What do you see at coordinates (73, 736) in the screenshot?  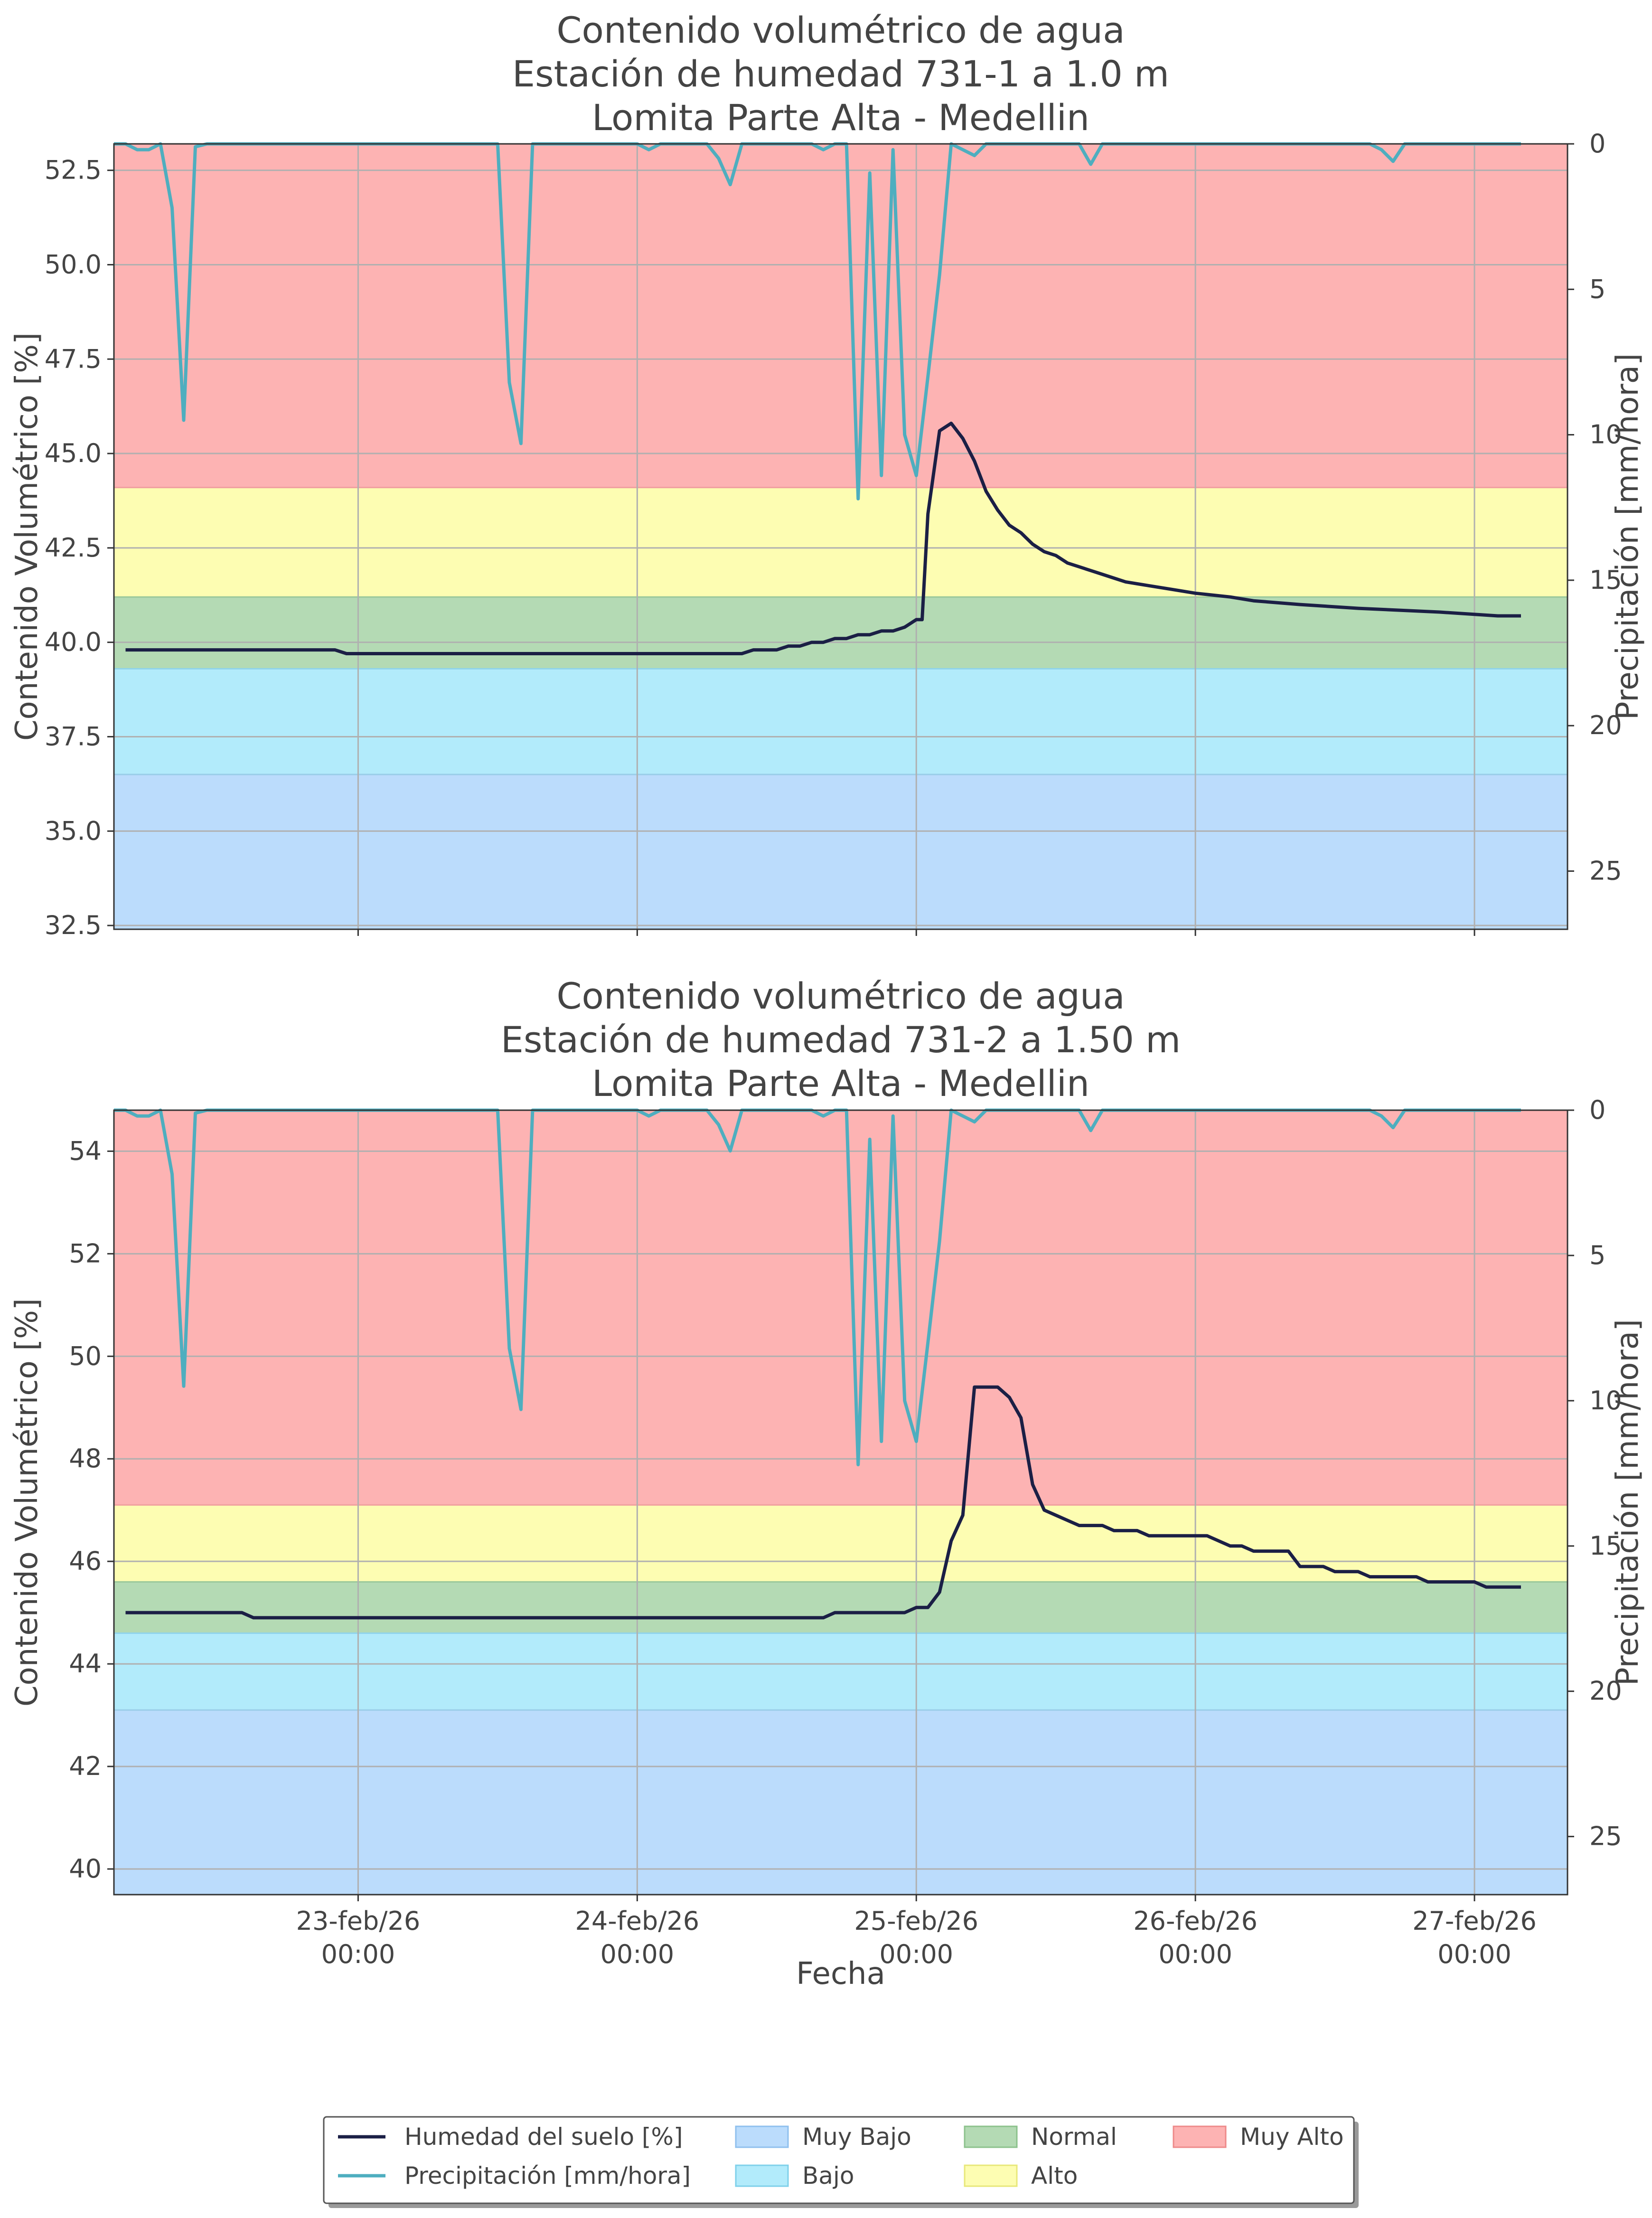 I see `y-tick-label: 37.5` at bounding box center [73, 736].